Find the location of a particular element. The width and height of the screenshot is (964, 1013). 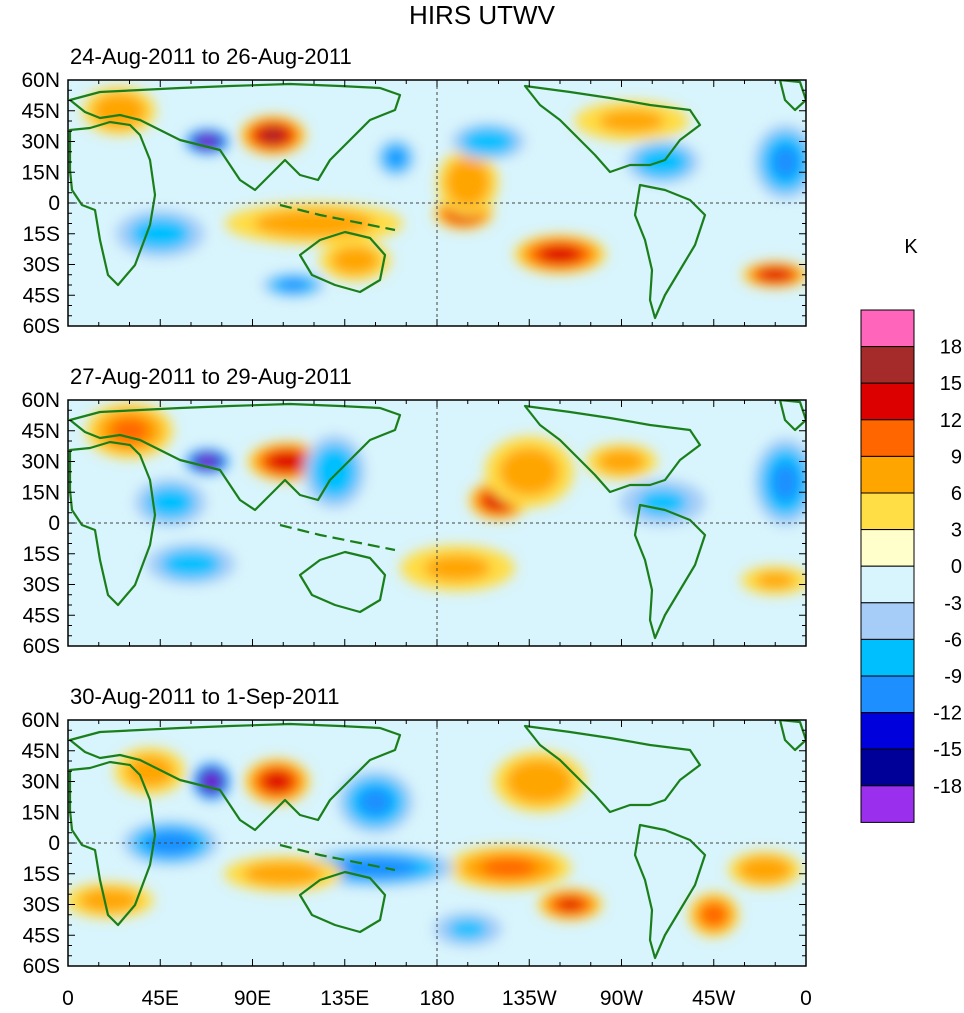

figure-title: HIRS UTWV is located at coordinates (482, 15).